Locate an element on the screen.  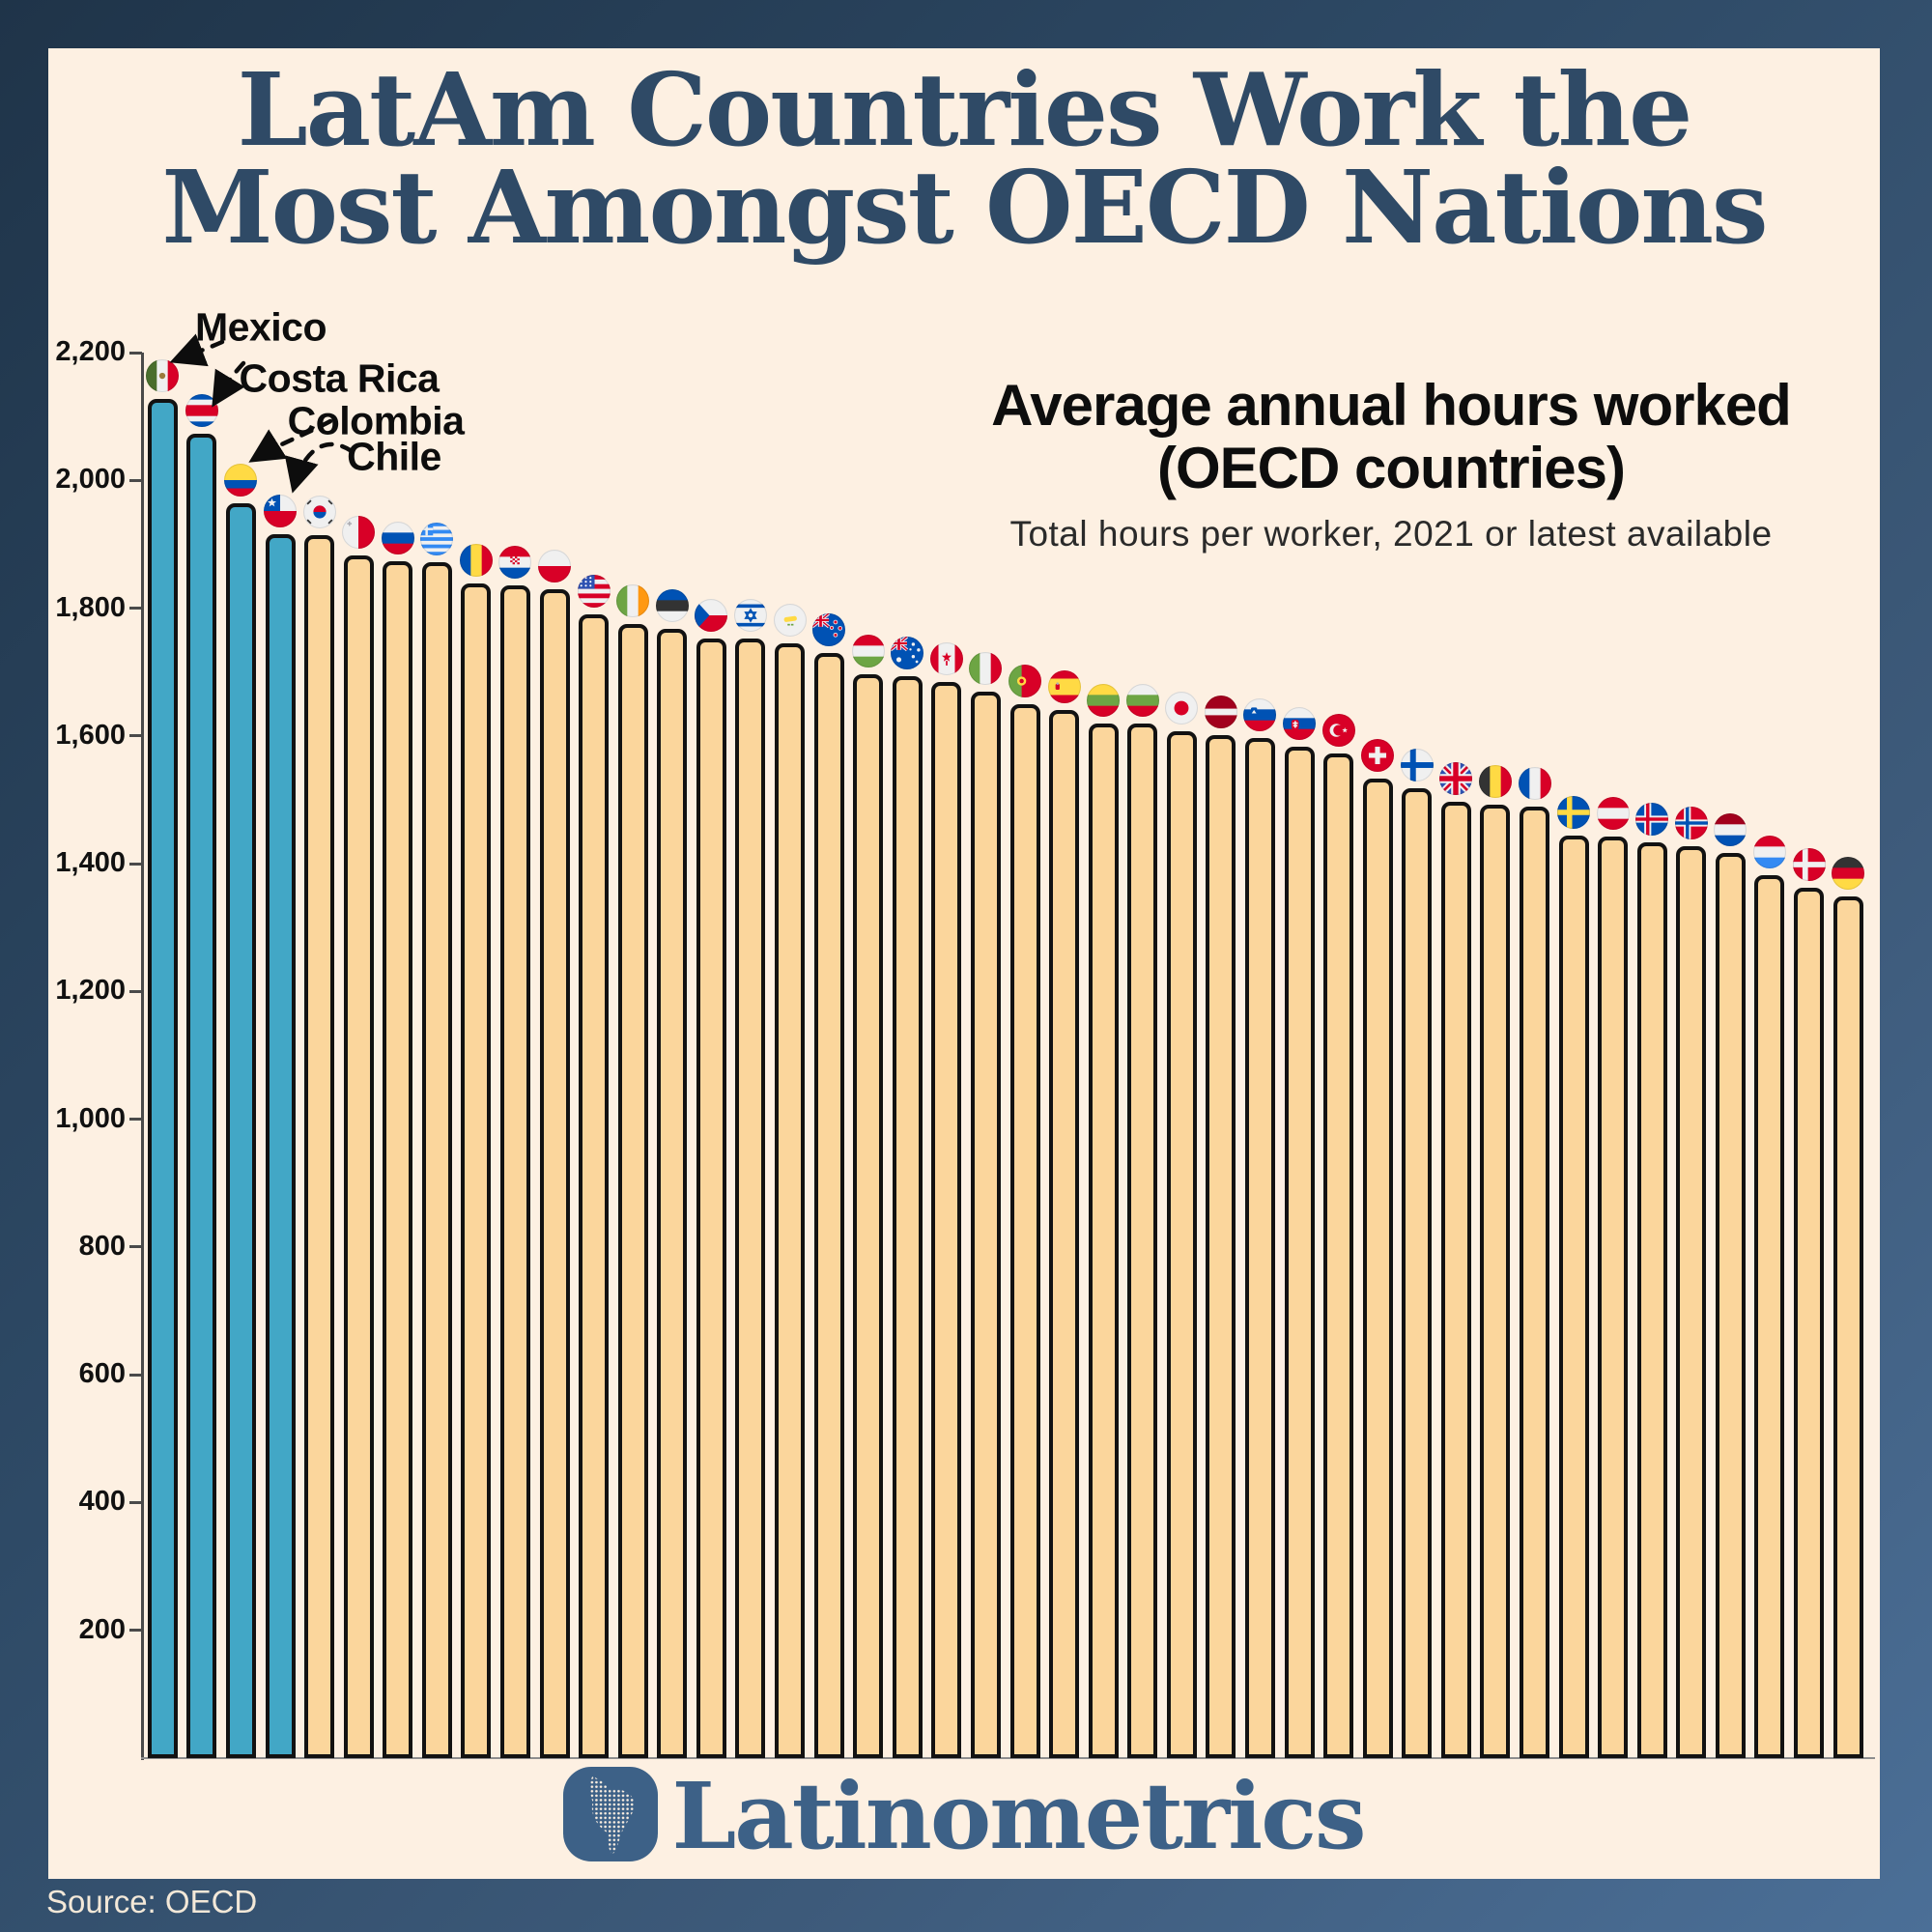
title-line-1: LatAm Countries Work the is located at coordinates (965, 109).